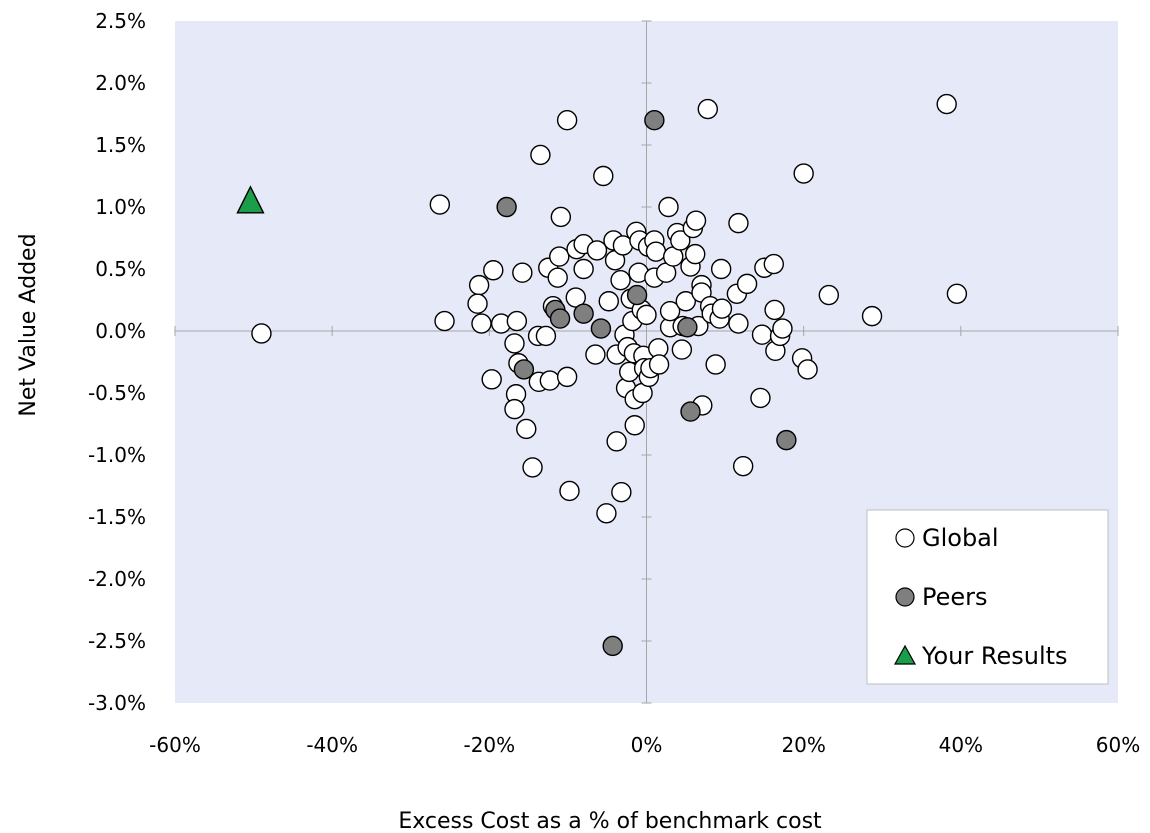  I want to click on legend: Global Peers Your Results, so click(987, 597).